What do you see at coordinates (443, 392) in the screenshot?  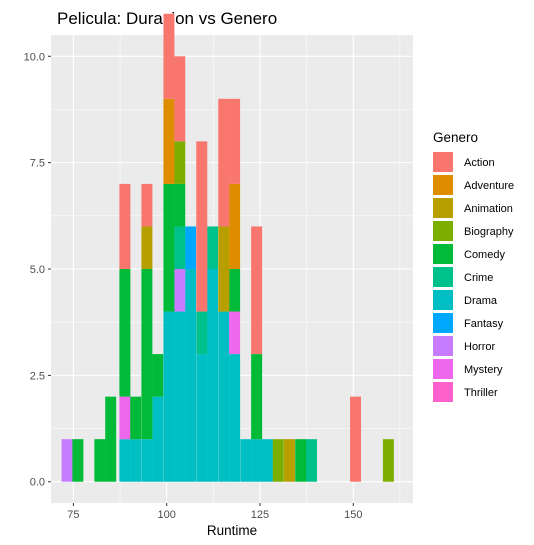 I see `legend-key-thriller` at bounding box center [443, 392].